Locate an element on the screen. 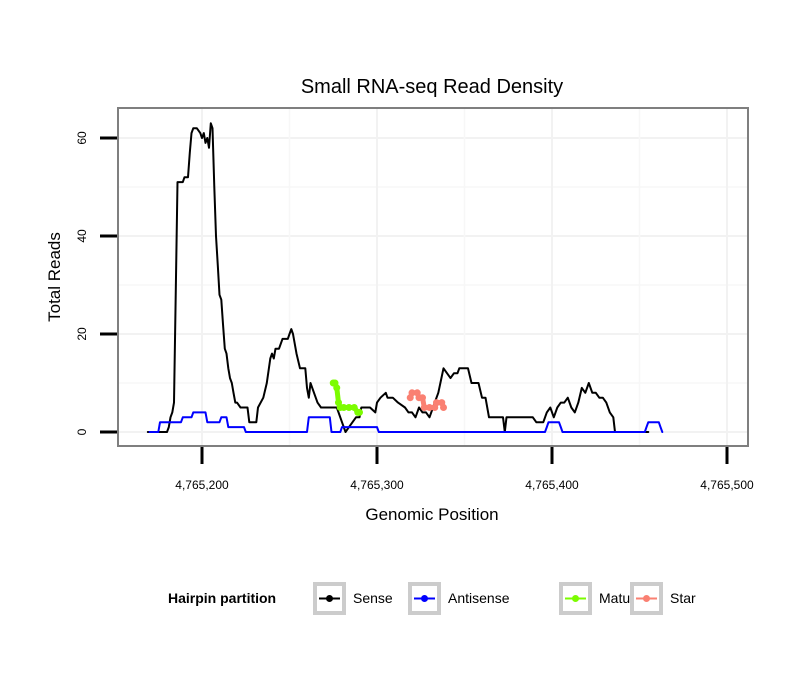 This screenshot has height=690, width=810. y-tick-label: 0 is located at coordinates (82, 431).